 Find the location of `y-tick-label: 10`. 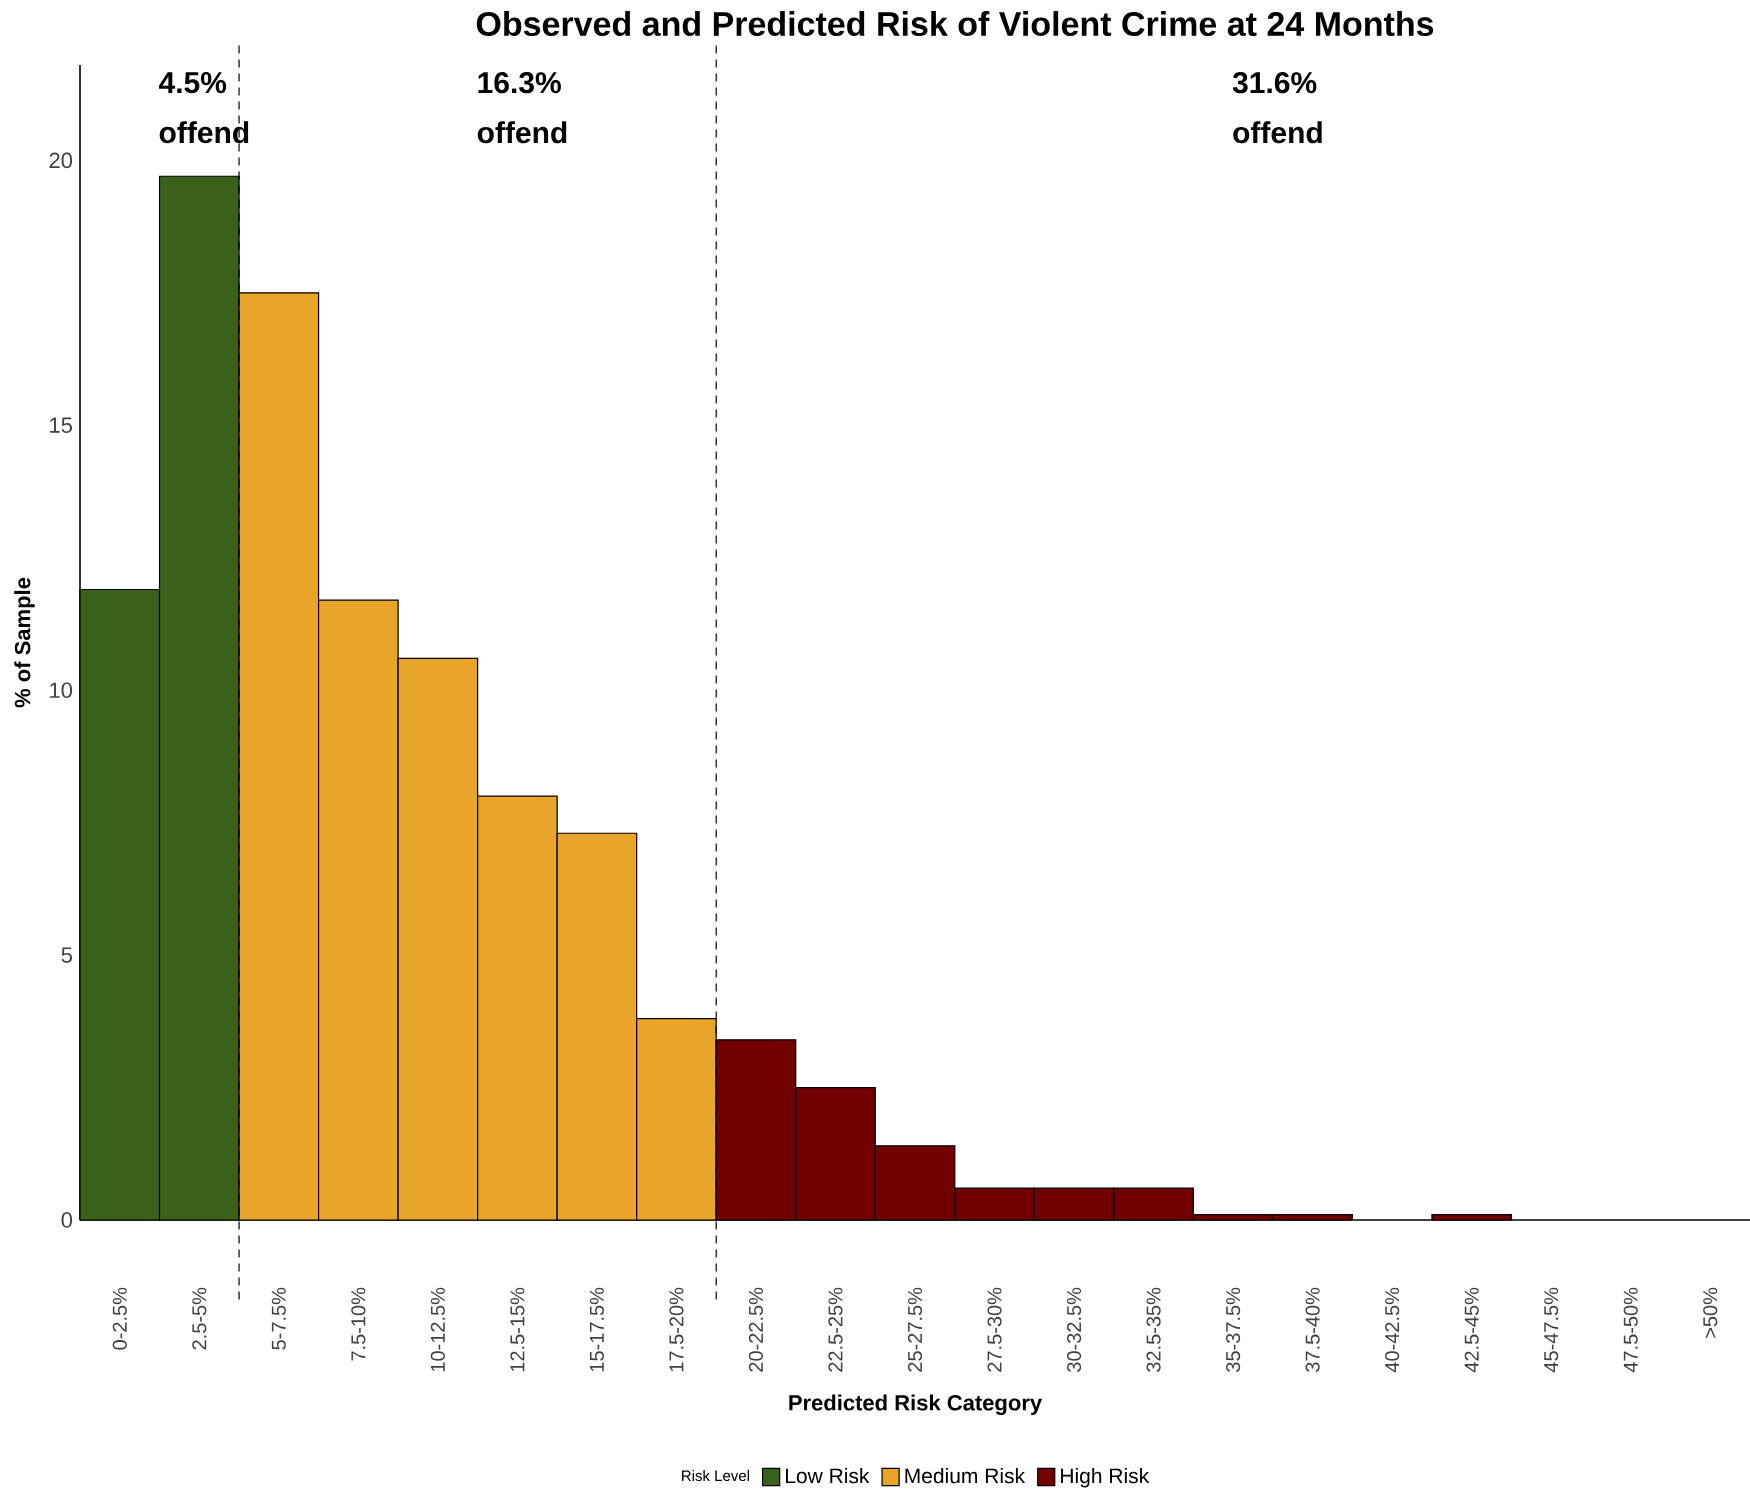

y-tick-label: 10 is located at coordinates (61, 690).